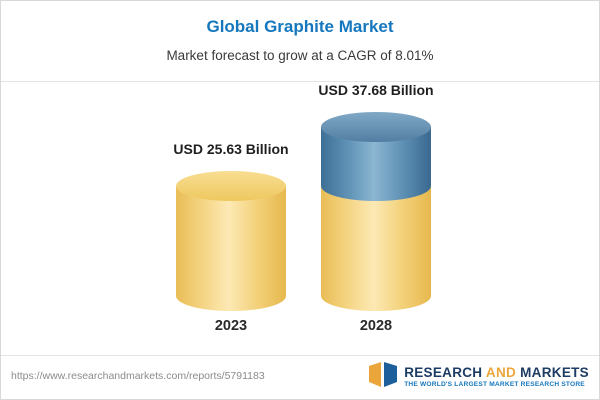  Describe the element at coordinates (383, 377) in the screenshot. I see `brand-logo-mark` at that location.